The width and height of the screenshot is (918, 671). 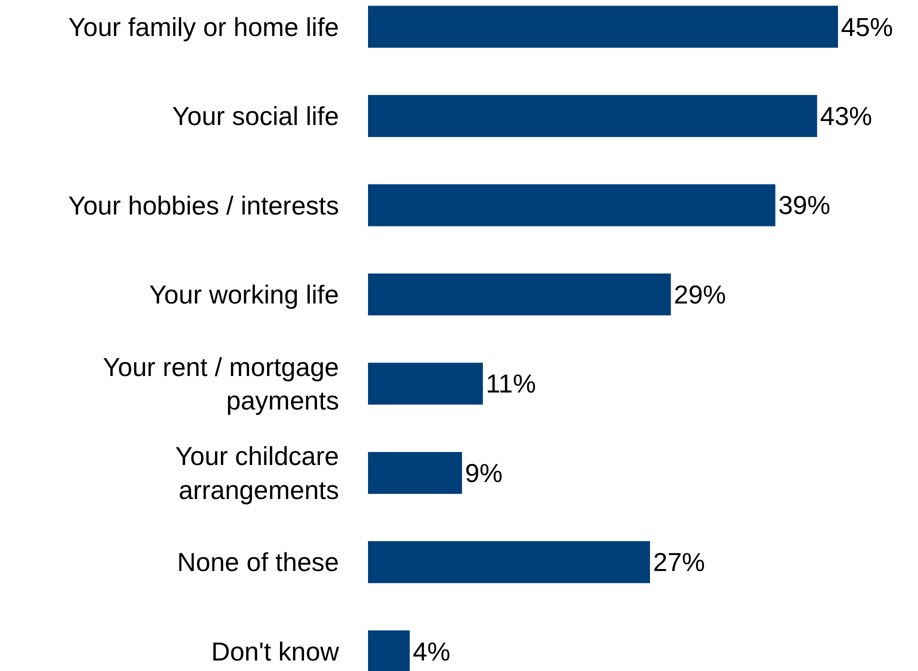 What do you see at coordinates (255, 116) in the screenshot?
I see `y-tick-label: Your social life` at bounding box center [255, 116].